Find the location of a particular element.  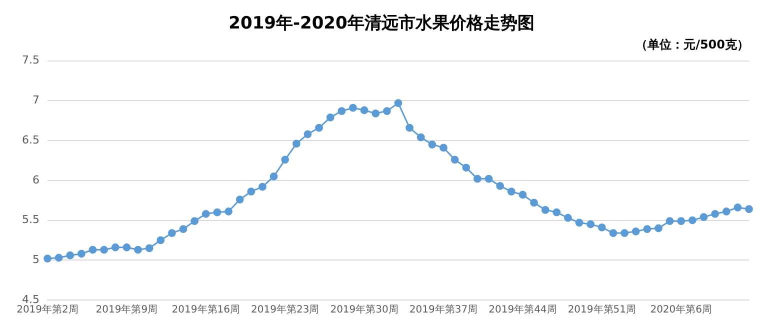

y-tick-label: 5 is located at coordinates (36, 259).